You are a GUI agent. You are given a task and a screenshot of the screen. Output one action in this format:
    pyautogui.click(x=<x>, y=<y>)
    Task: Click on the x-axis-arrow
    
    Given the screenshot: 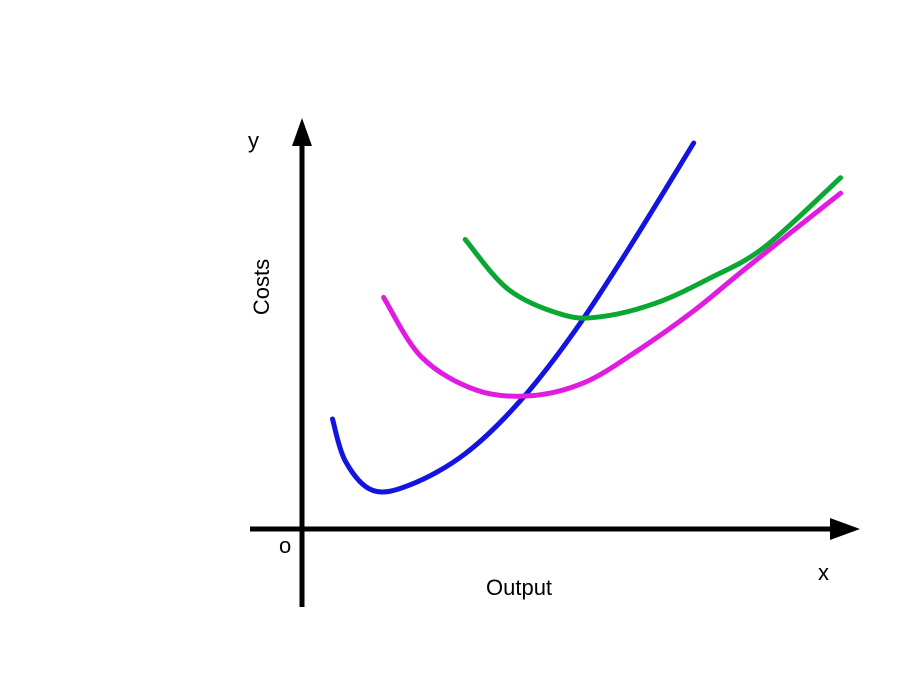 What is the action you would take?
    pyautogui.click(x=845, y=529)
    